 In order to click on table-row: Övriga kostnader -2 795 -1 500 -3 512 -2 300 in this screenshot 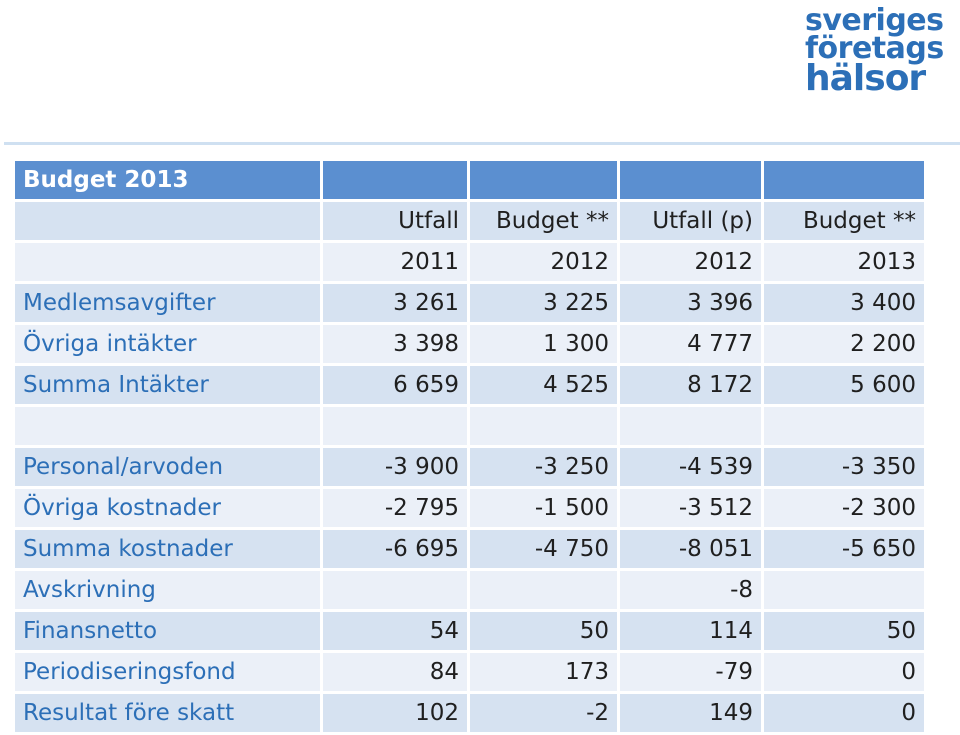, I will do `click(469, 508)`.